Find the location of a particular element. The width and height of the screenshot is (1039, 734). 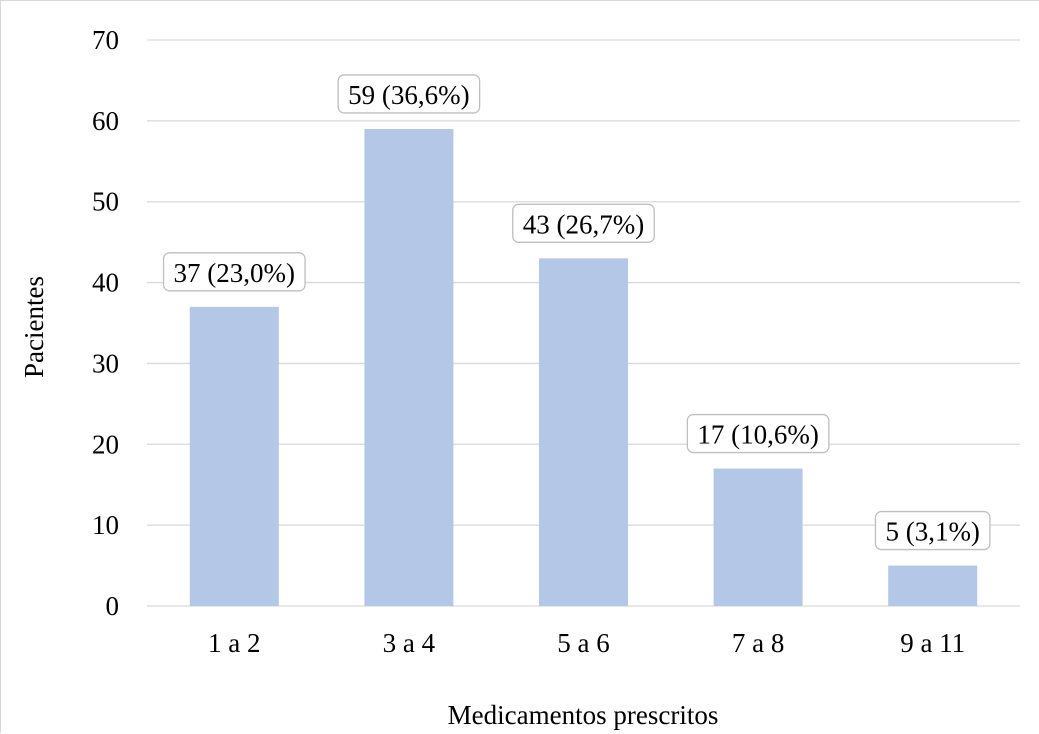

data-label: 43 (26,7%) is located at coordinates (583, 223).